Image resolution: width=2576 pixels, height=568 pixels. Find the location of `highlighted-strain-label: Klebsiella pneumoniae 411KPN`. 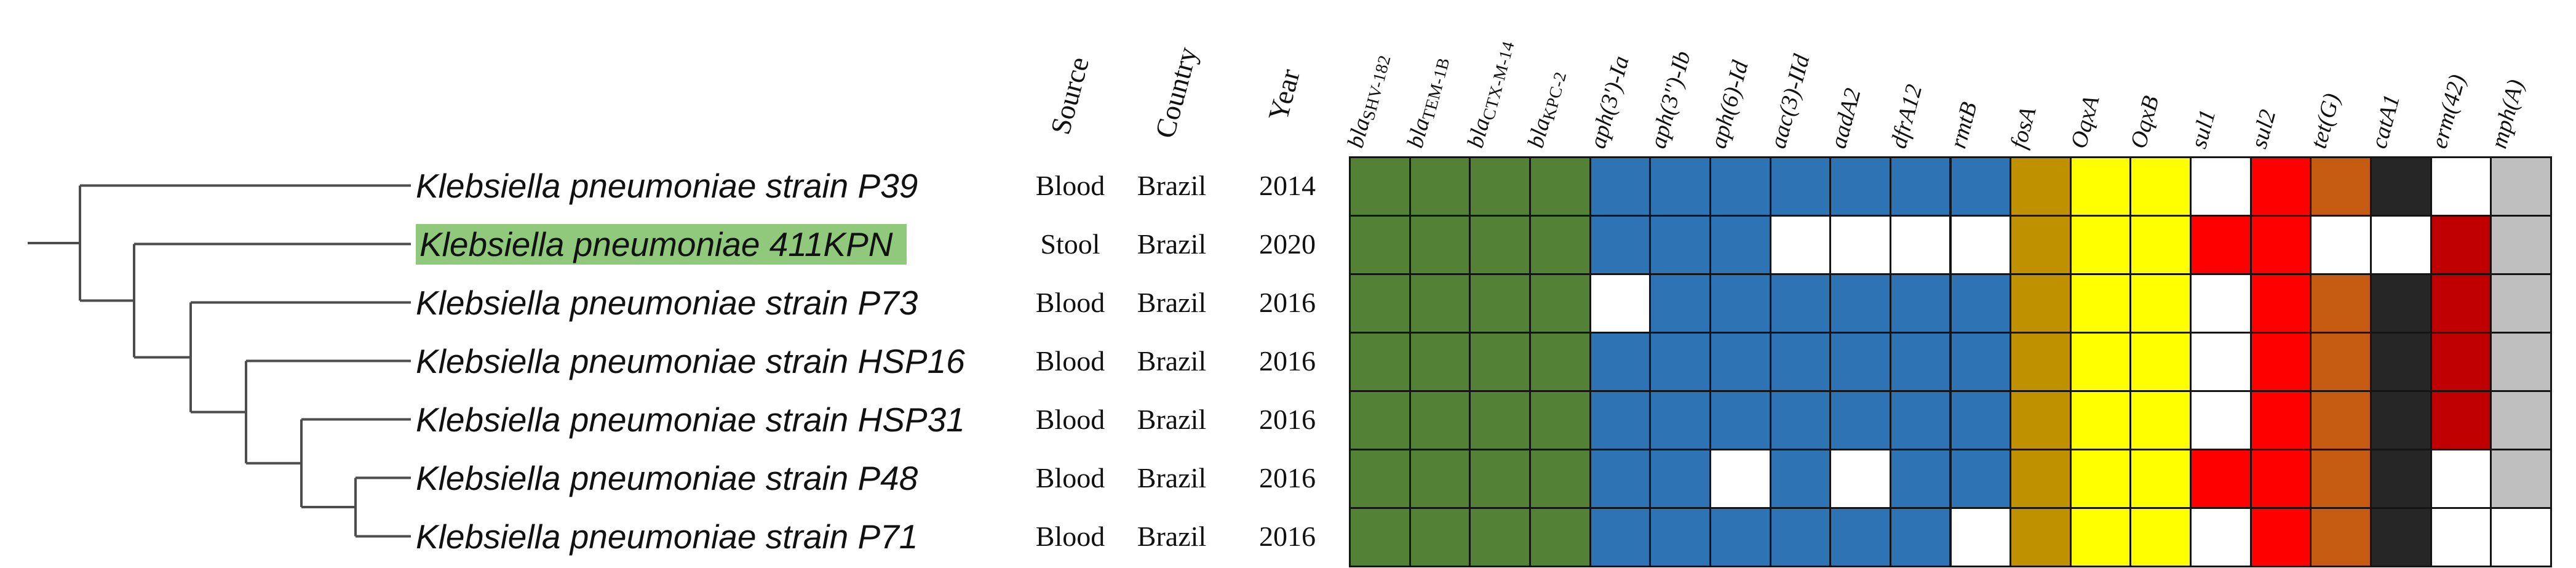

highlighted-strain-label: Klebsiella pneumoniae 411KPN is located at coordinates (661, 244).